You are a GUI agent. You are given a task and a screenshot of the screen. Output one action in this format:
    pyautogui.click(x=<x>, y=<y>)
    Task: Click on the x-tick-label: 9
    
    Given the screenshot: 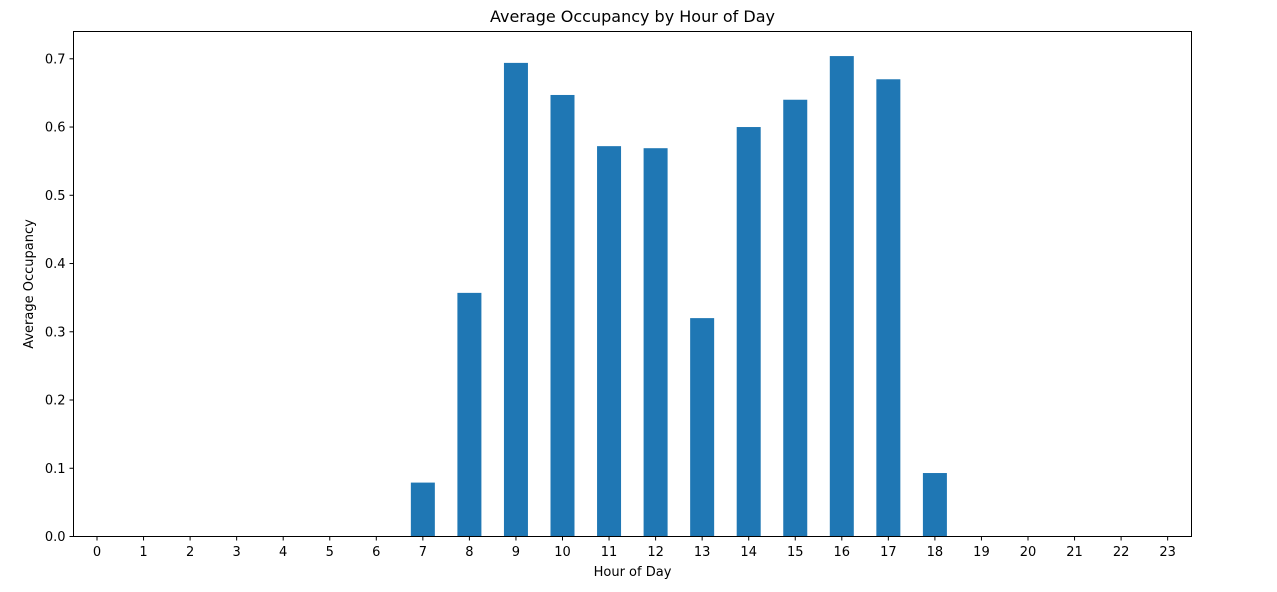 What is the action you would take?
    pyautogui.click(x=516, y=552)
    